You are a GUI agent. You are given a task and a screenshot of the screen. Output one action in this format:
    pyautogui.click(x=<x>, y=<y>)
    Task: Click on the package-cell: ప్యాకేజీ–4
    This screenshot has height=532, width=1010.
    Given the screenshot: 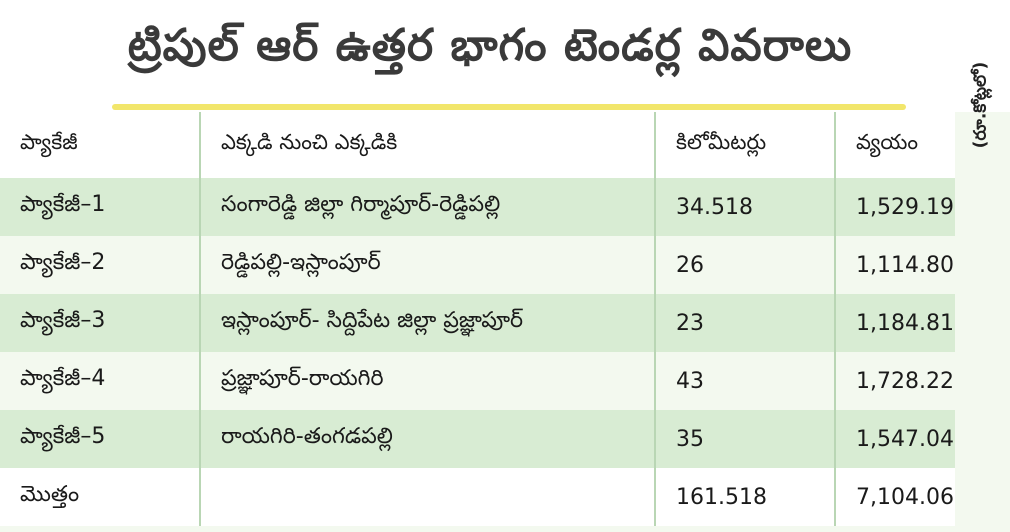 What is the action you would take?
    pyautogui.click(x=100, y=381)
    